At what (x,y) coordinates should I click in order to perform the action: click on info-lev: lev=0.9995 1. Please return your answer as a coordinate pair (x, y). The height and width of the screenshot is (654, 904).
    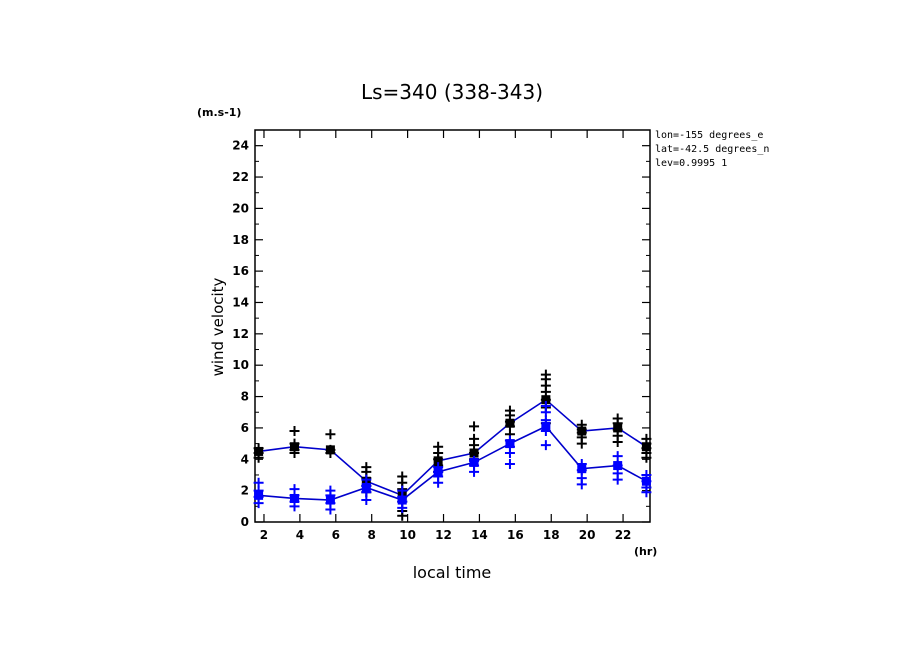
    Looking at the image, I should click on (691, 163).